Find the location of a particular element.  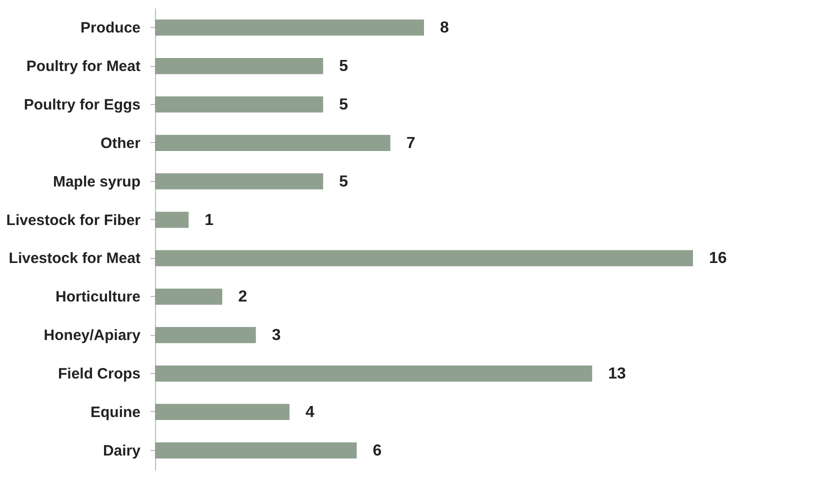

y-tick-label: Livestock for Fiber is located at coordinates (73, 220).